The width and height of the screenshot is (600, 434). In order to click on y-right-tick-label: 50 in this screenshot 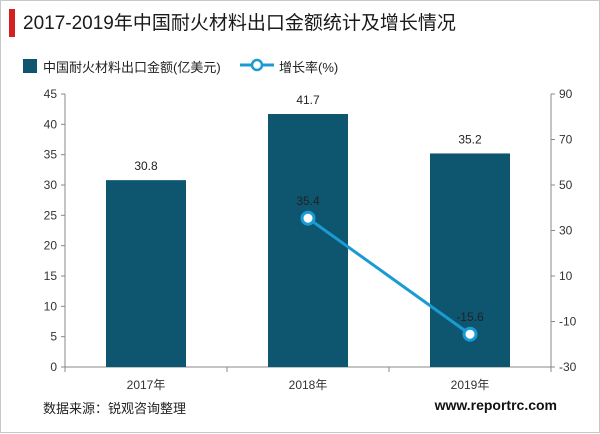, I will do `click(566, 185)`.